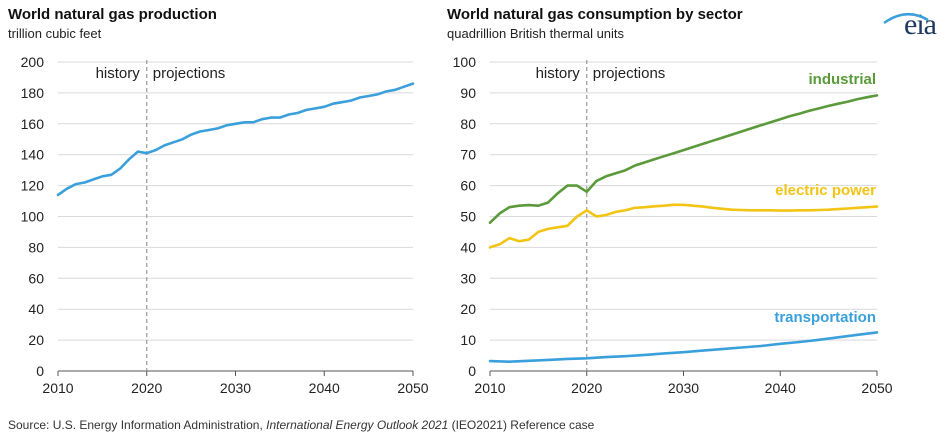  Describe the element at coordinates (55, 33) in the screenshot. I see `chart1-subtitle: trillion cubic feet` at that location.